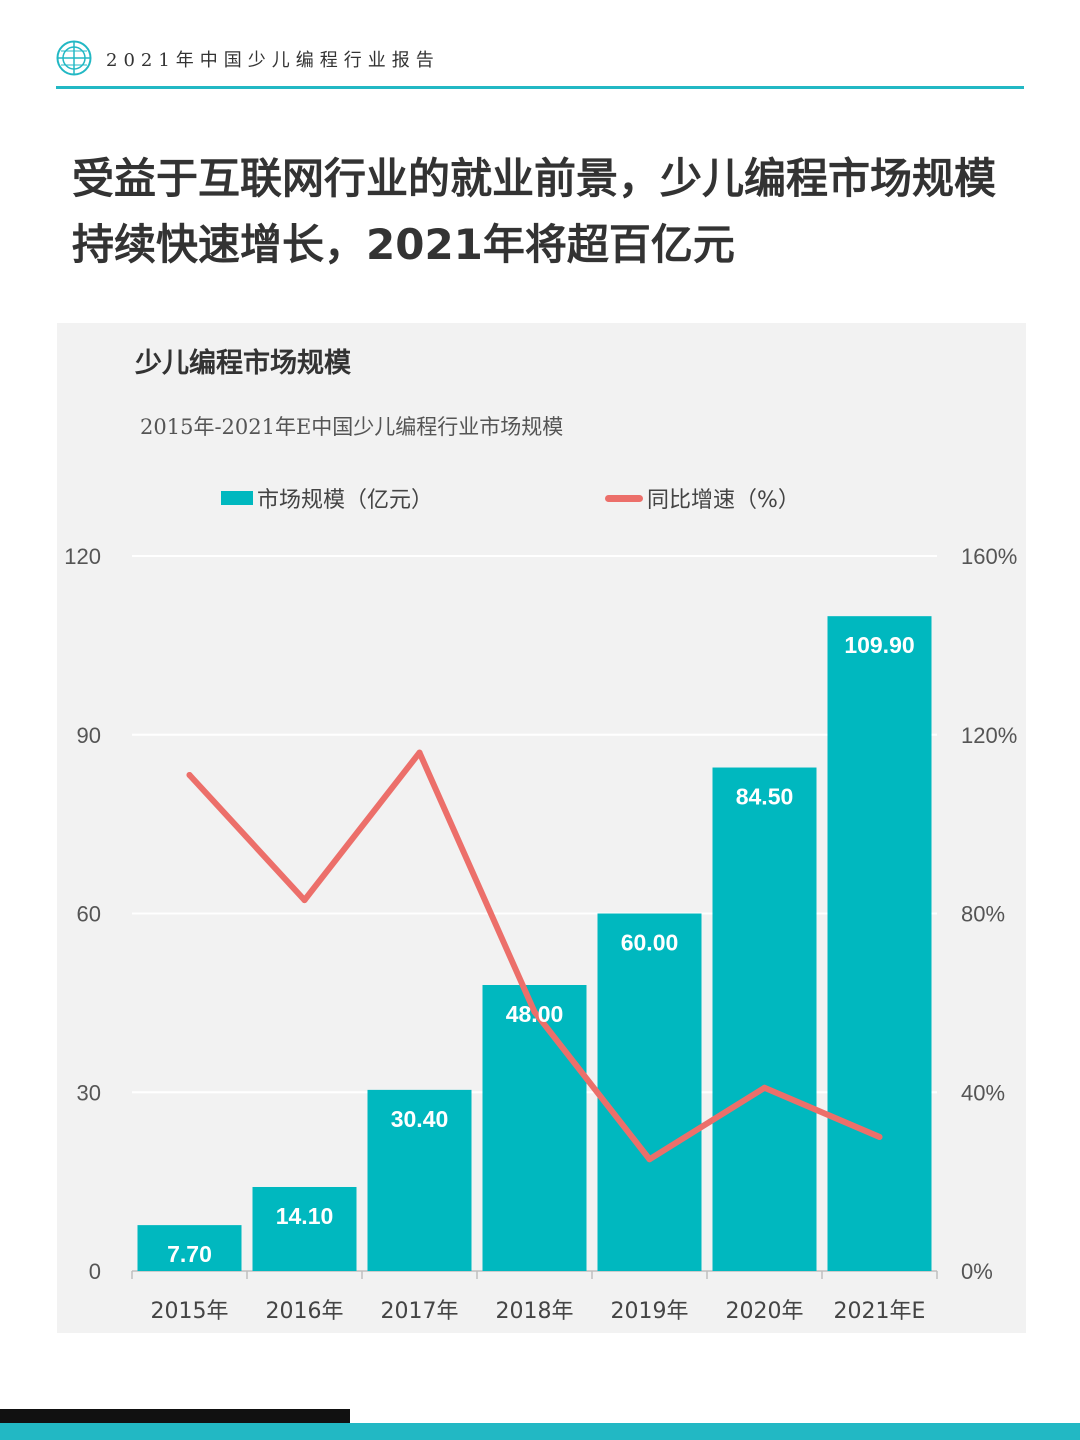 This screenshot has height=1440, width=1080. Describe the element at coordinates (765, 797) in the screenshot. I see `bar-value-label: 84.50` at that location.